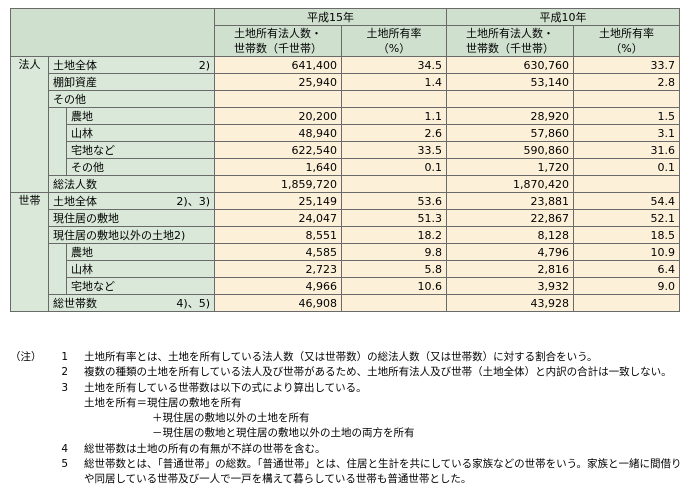  What do you see at coordinates (626, 201) in the screenshot?
I see `rate-cell: 54.4` at bounding box center [626, 201].